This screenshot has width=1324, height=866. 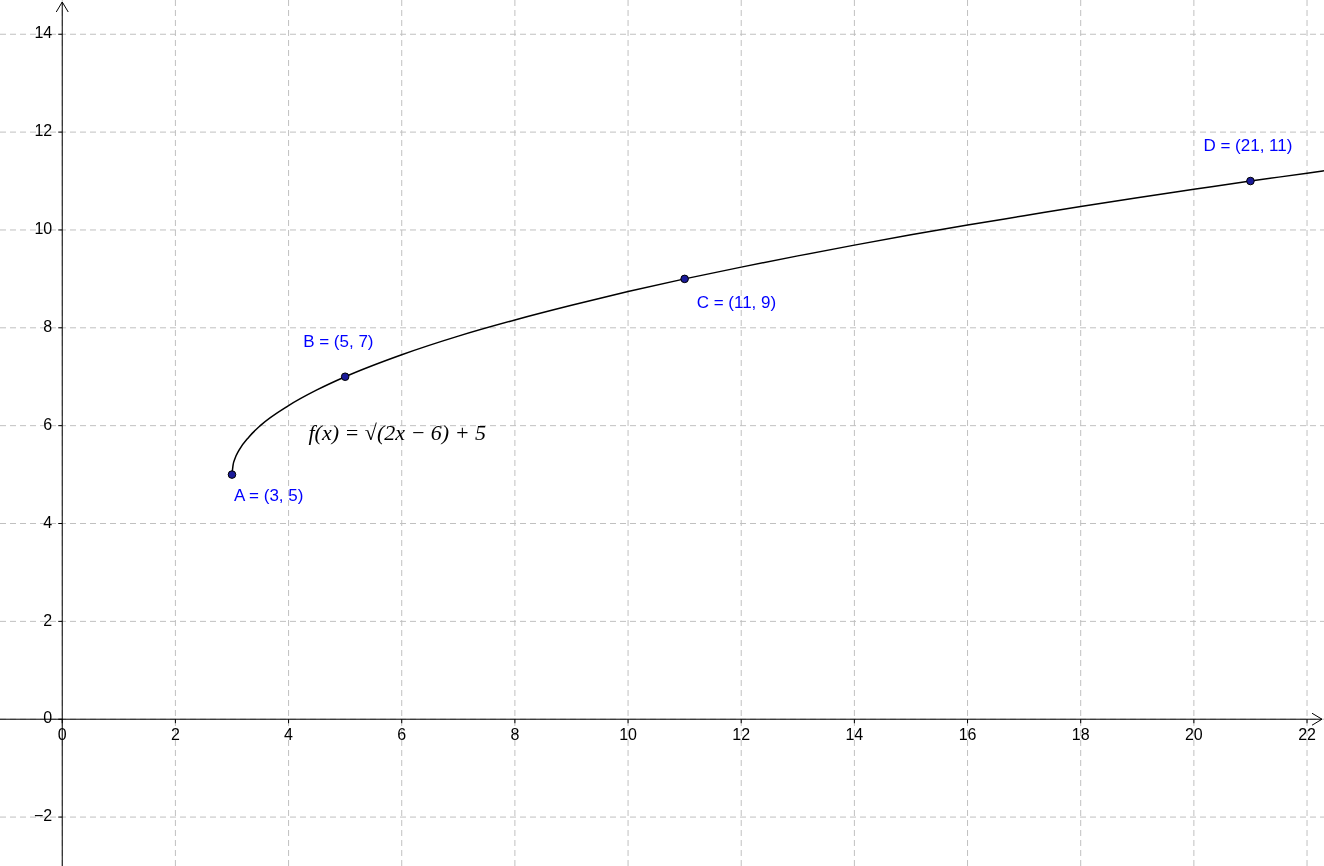 I want to click on x-tick-label: 2, so click(x=175, y=735).